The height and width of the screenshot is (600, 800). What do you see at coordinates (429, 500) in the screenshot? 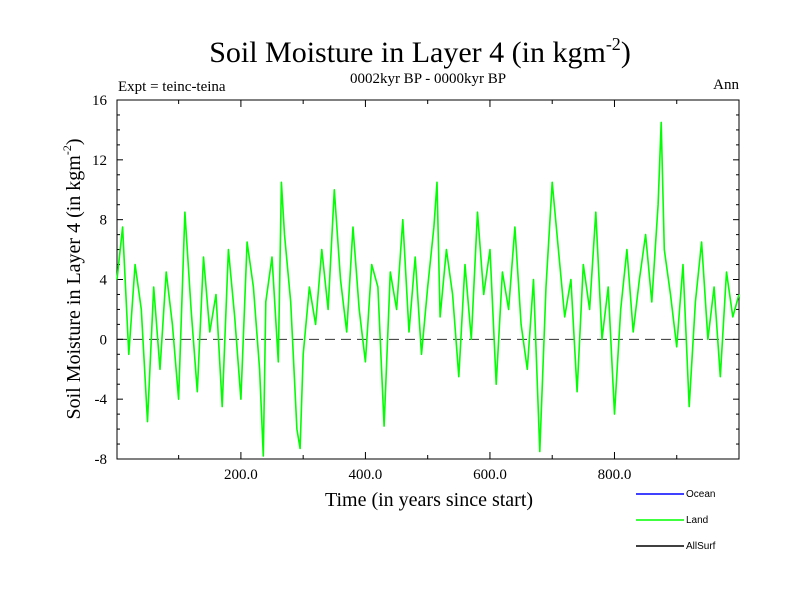
I see `x-axis-label: Time (in years since start)` at bounding box center [429, 500].